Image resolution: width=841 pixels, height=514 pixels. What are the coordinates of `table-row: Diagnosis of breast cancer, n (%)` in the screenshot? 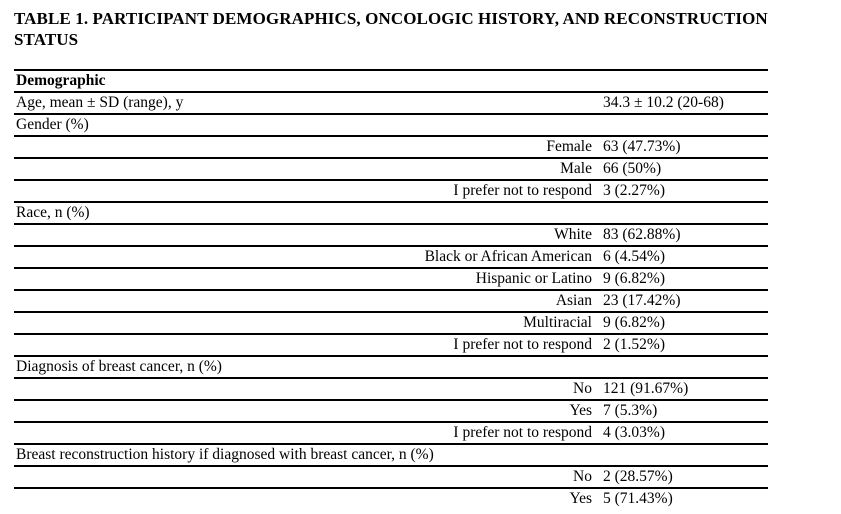 It's located at (391, 367).